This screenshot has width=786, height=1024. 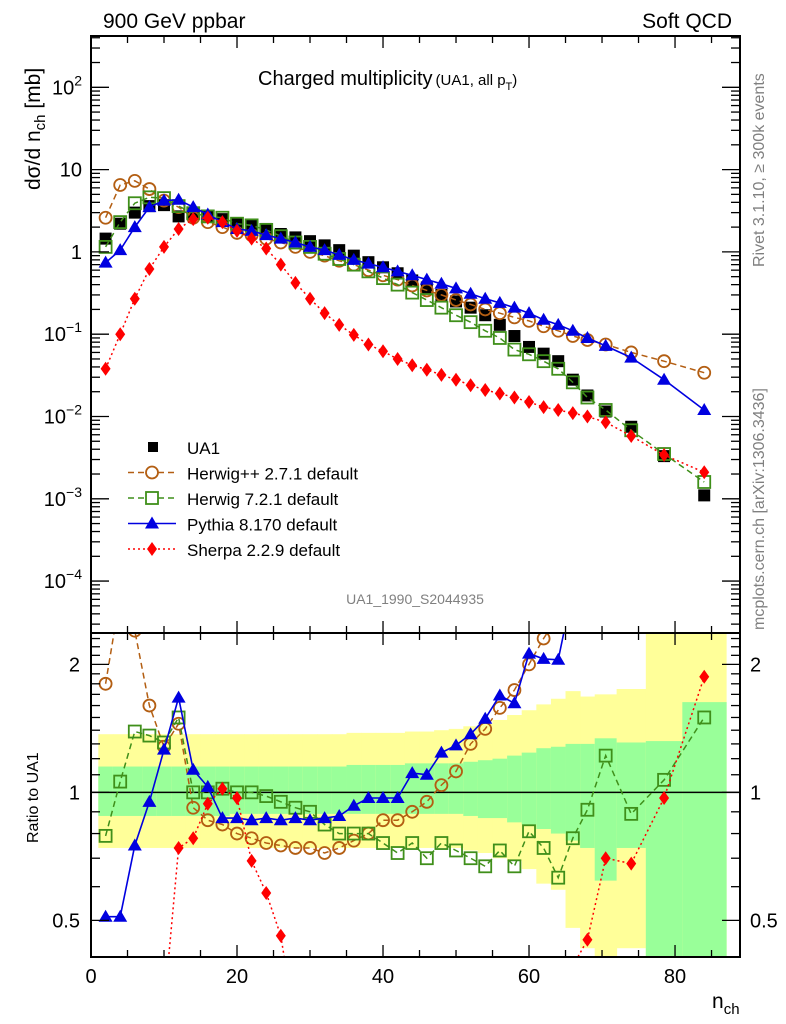 I want to click on title-sub-close: ), so click(x=514, y=80).